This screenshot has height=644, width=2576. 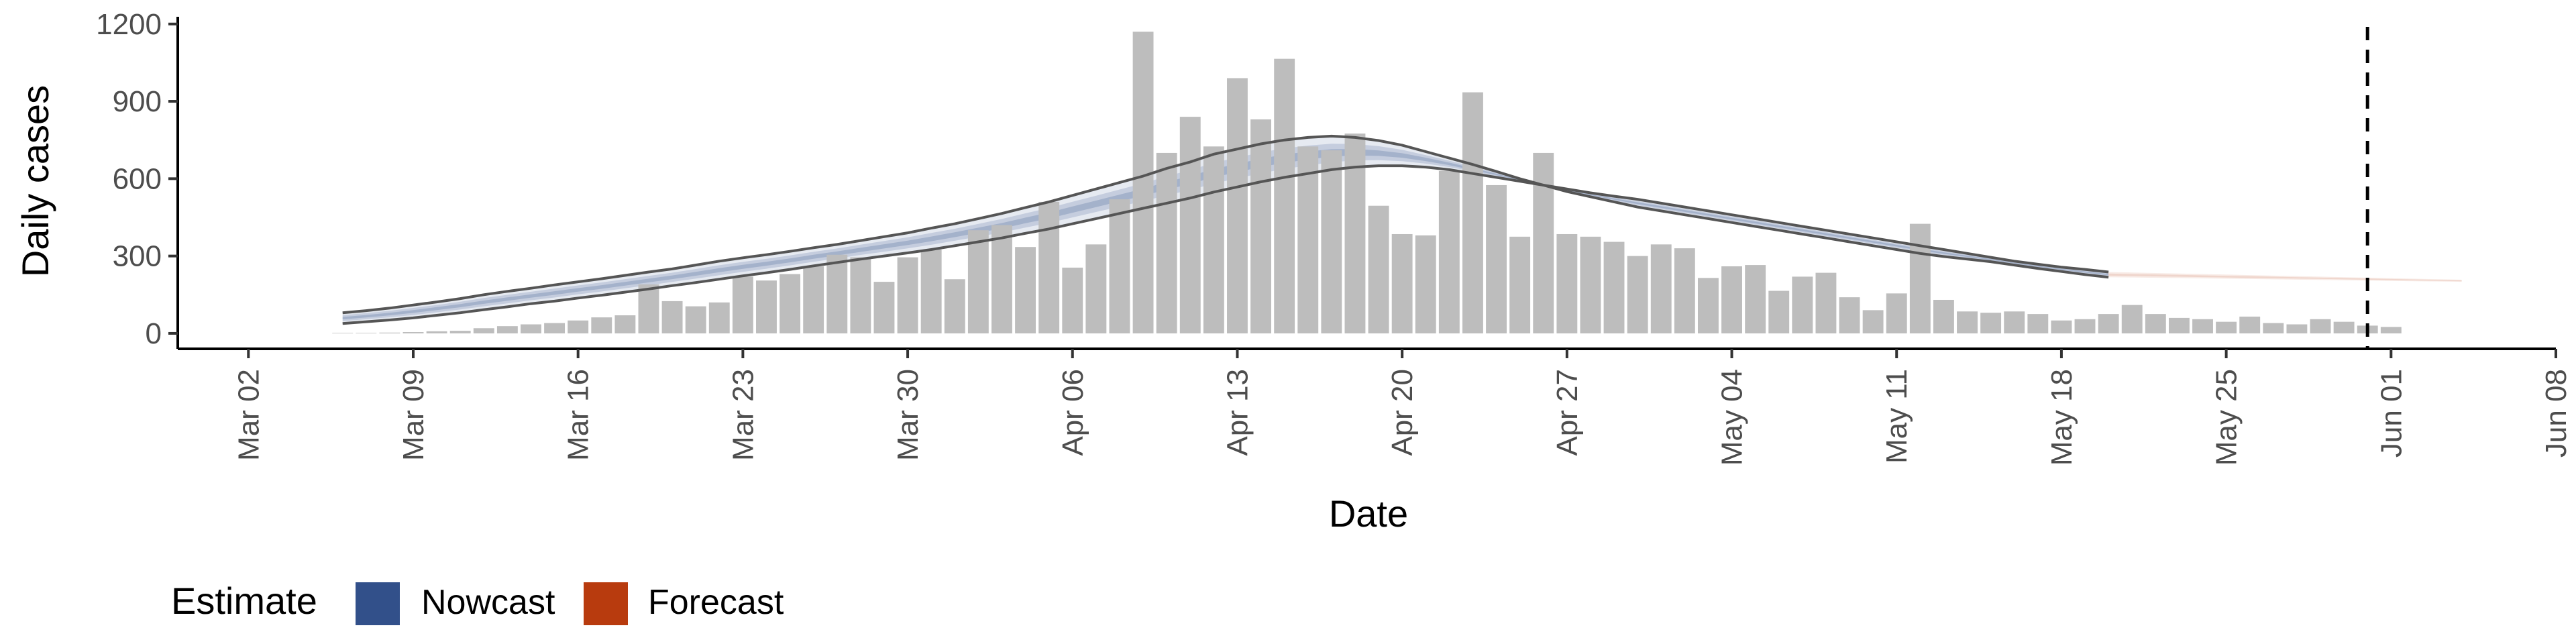 I want to click on x-tick-label: Mar 02, so click(x=248, y=415).